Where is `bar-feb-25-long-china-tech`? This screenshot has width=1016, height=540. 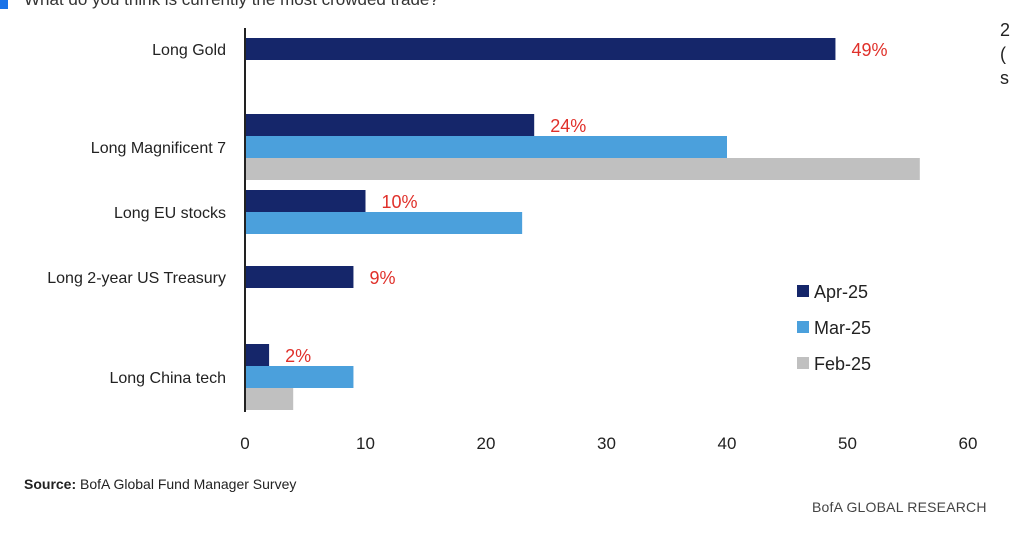
bar-feb-25-long-china-tech is located at coordinates (269, 399).